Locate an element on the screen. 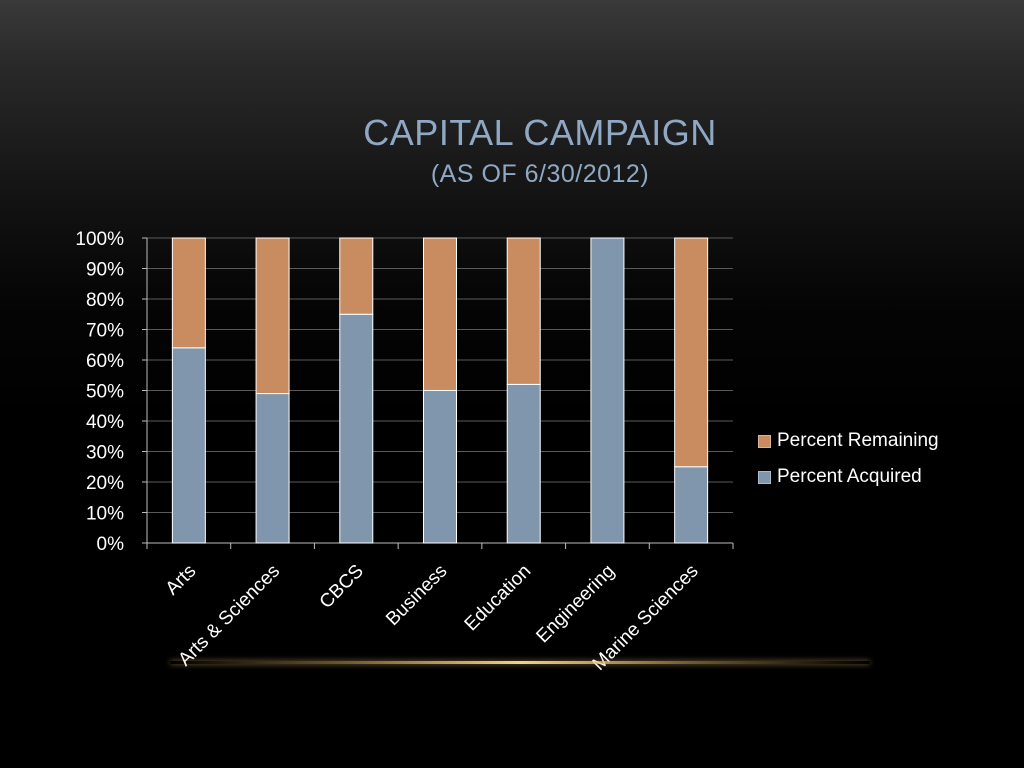 This screenshot has width=1024, height=768. y-tick-label: 30% is located at coordinates (105, 453).